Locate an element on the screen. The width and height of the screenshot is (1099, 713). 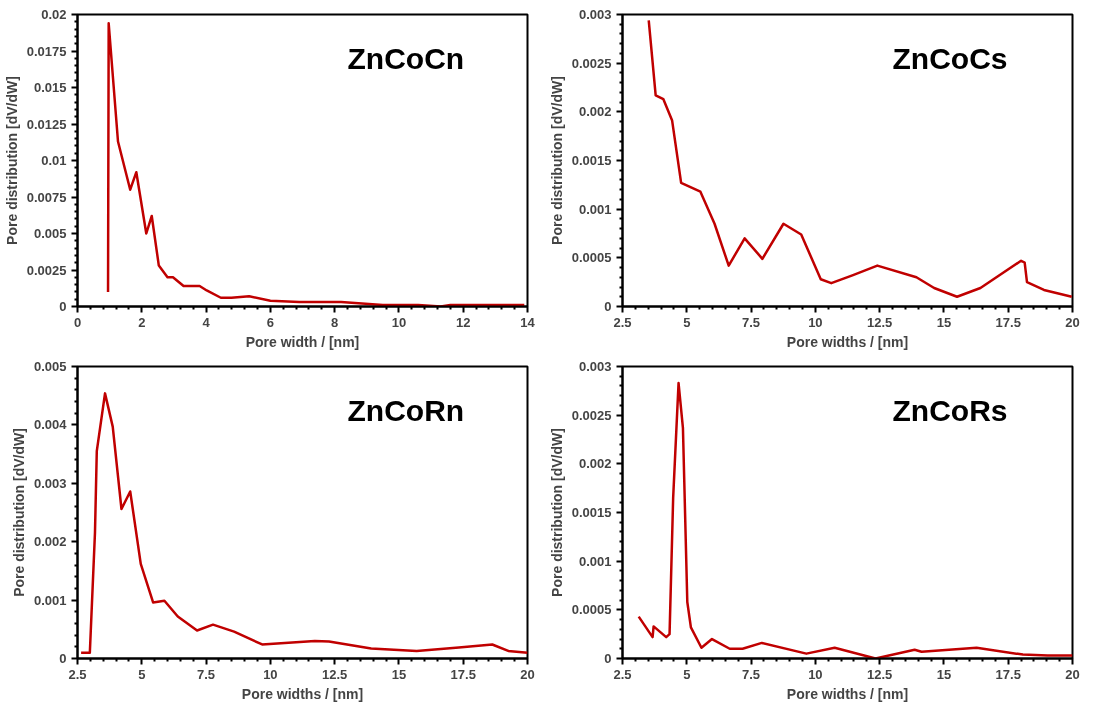
y-tick-label: 0.015 is located at coordinates (50, 87).